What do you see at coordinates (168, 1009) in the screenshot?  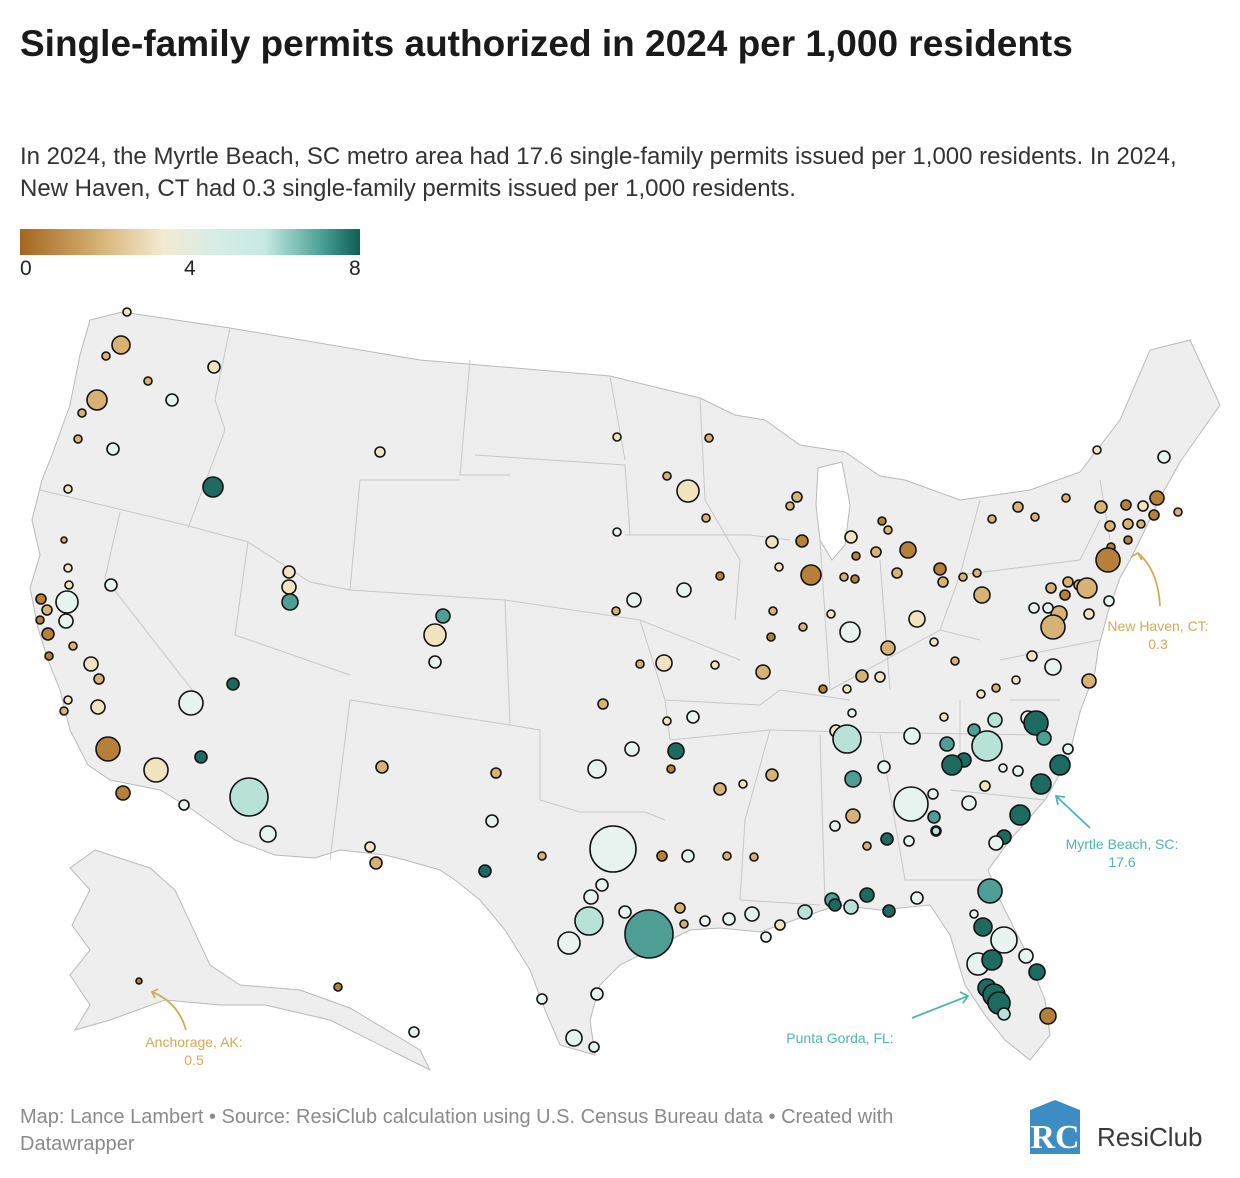 I see `anchorage-arrow` at bounding box center [168, 1009].